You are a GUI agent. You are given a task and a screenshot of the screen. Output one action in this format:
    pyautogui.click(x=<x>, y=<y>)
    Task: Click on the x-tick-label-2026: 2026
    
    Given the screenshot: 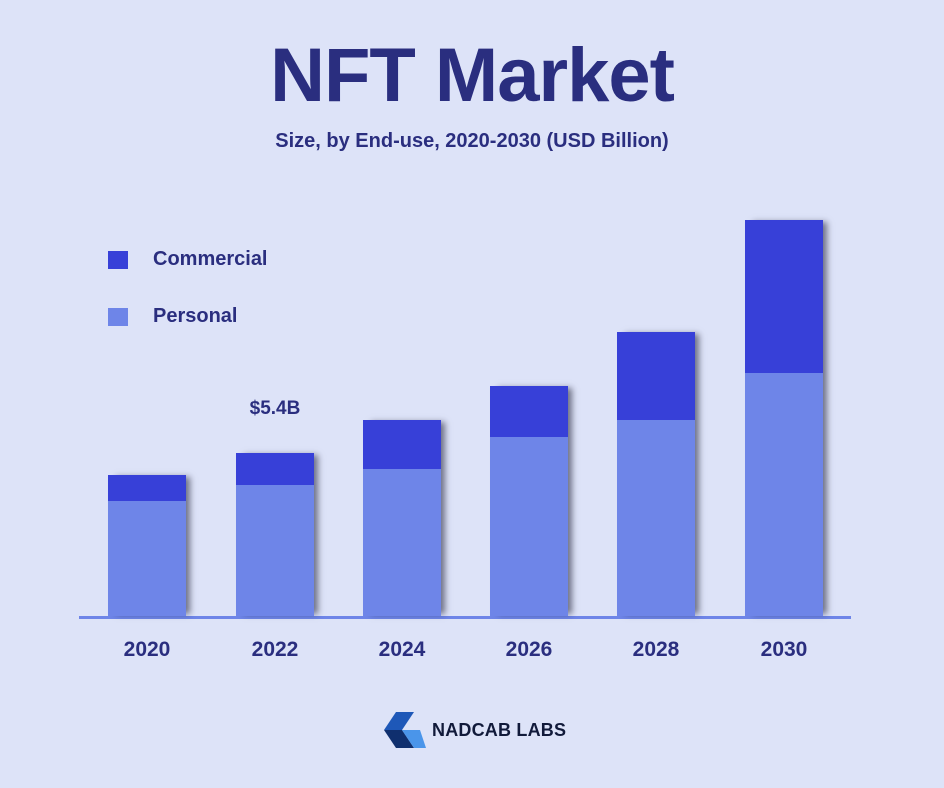 What is the action you would take?
    pyautogui.click(x=529, y=649)
    